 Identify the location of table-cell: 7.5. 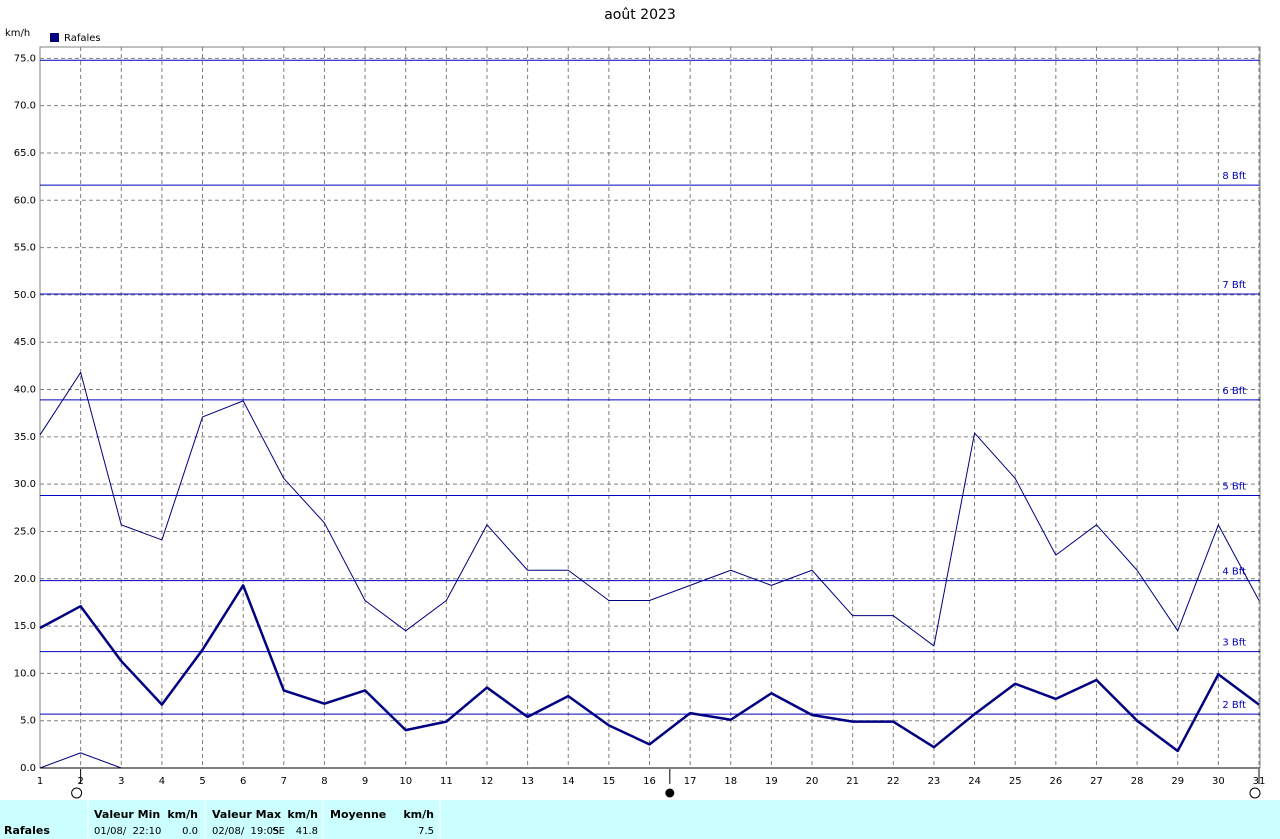
(426, 831).